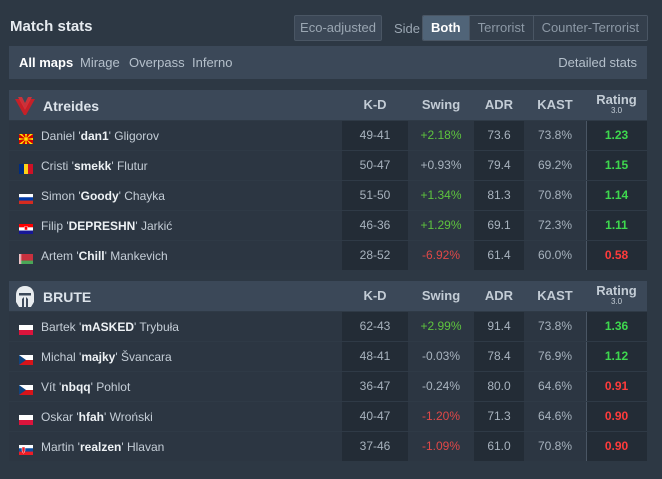  Describe the element at coordinates (338, 28) in the screenshot. I see `eco-adjusted-toggle: Eco-adjusted` at that location.